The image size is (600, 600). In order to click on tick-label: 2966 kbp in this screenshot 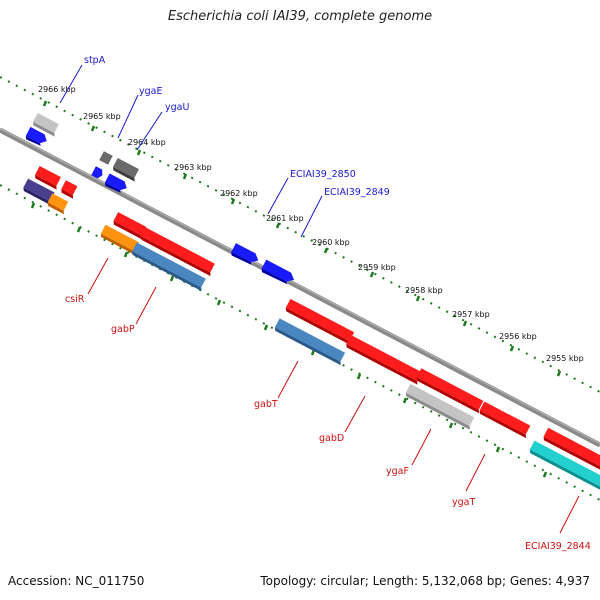, I will do `click(57, 89)`.